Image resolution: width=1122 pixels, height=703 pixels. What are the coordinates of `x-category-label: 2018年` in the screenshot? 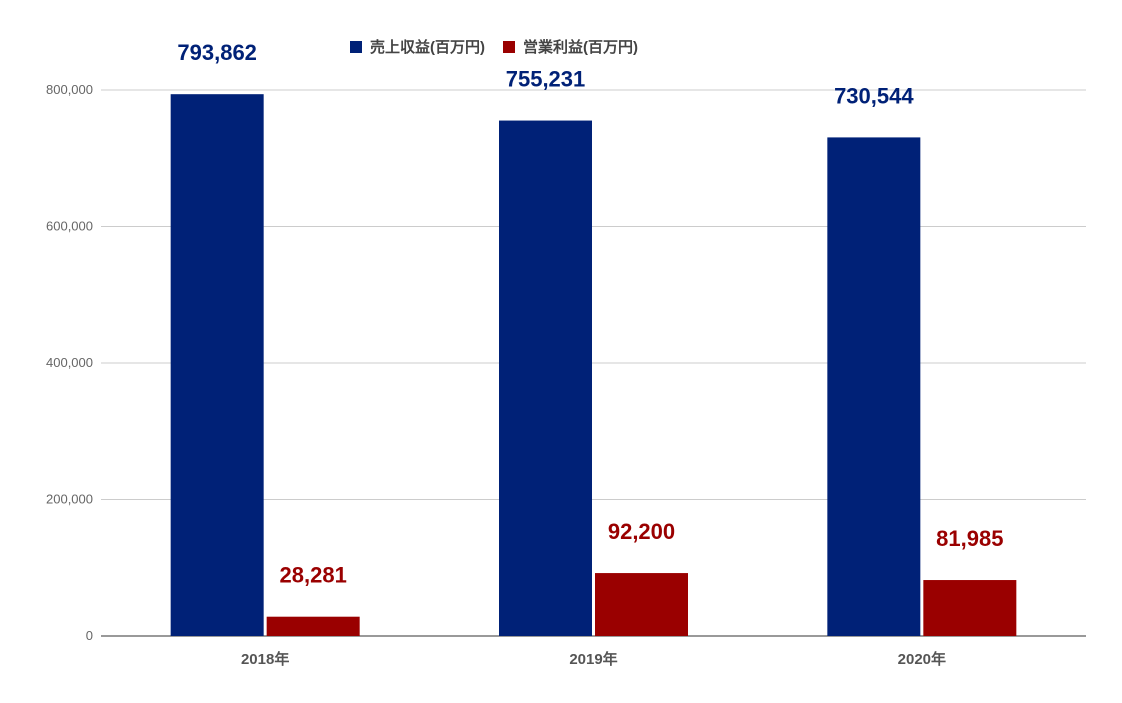 It's located at (265, 659).